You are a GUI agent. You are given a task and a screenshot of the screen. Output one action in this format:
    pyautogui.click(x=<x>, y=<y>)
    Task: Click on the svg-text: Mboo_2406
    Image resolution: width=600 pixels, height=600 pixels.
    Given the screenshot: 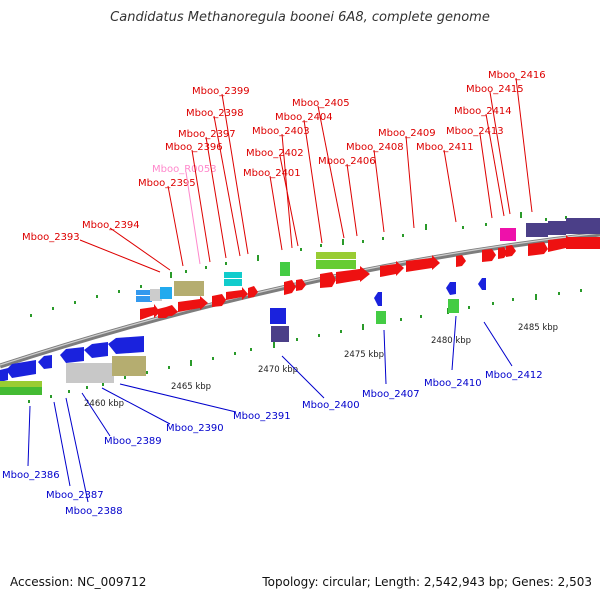 What is the action you would take?
    pyautogui.click(x=347, y=161)
    